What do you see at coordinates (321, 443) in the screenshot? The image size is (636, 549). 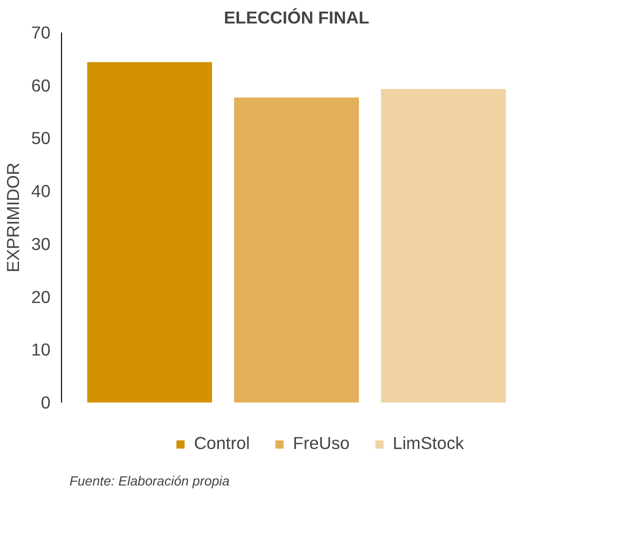 I see `legend-label: FreUso` at bounding box center [321, 443].